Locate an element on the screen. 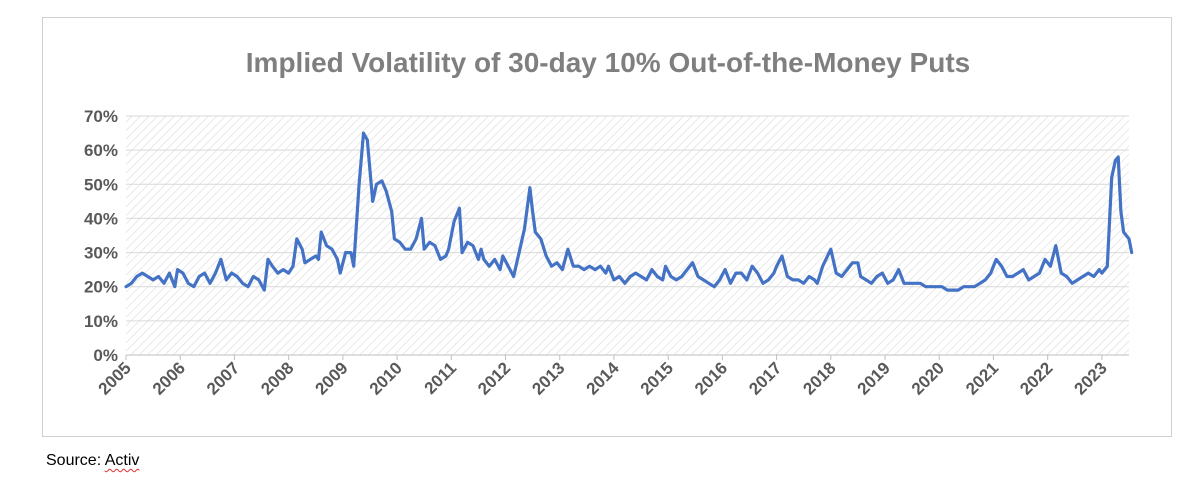  x-tick-label: 2012 is located at coordinates (494, 378).